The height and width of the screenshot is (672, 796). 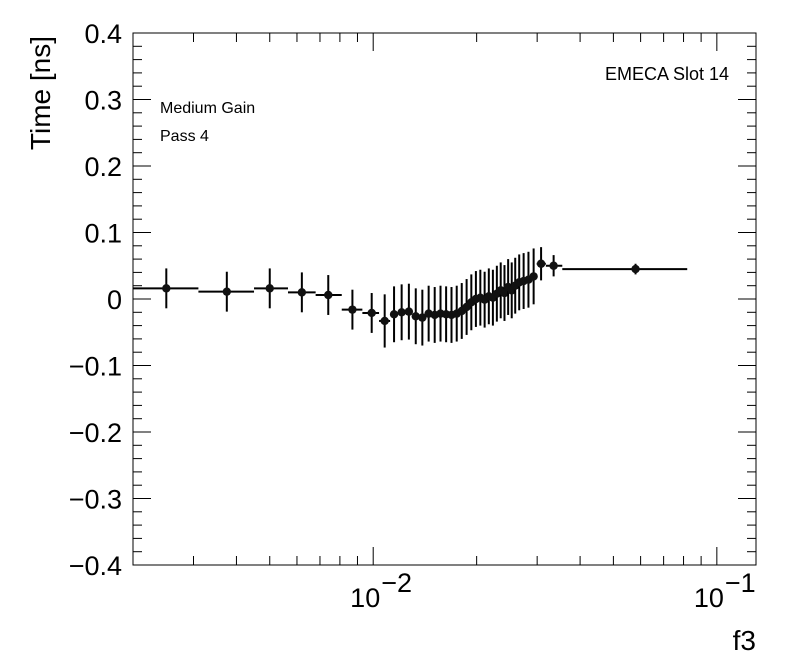 What do you see at coordinates (95, 367) in the screenshot?
I see `y-tick-label: −0.1` at bounding box center [95, 367].